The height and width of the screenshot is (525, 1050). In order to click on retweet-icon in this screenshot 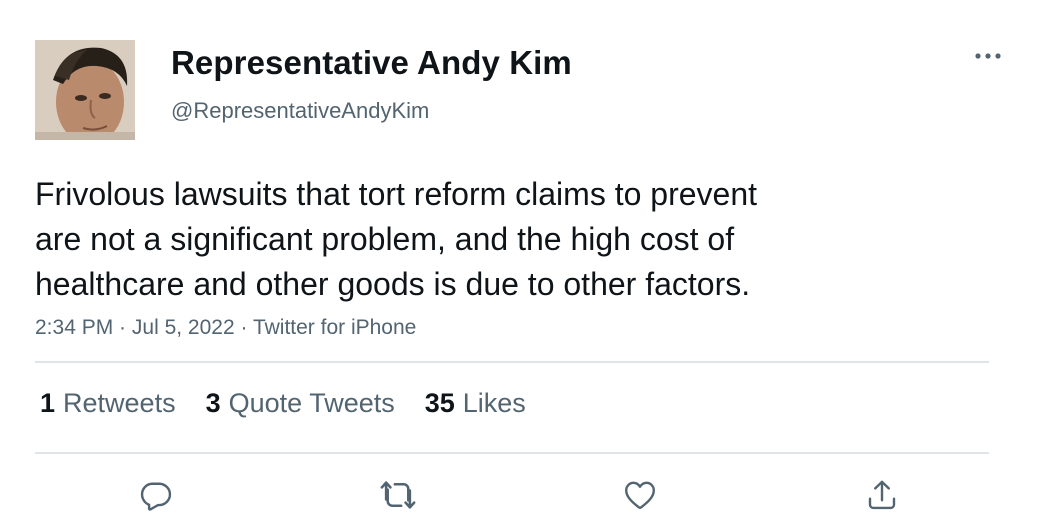, I will do `click(398, 495)`.